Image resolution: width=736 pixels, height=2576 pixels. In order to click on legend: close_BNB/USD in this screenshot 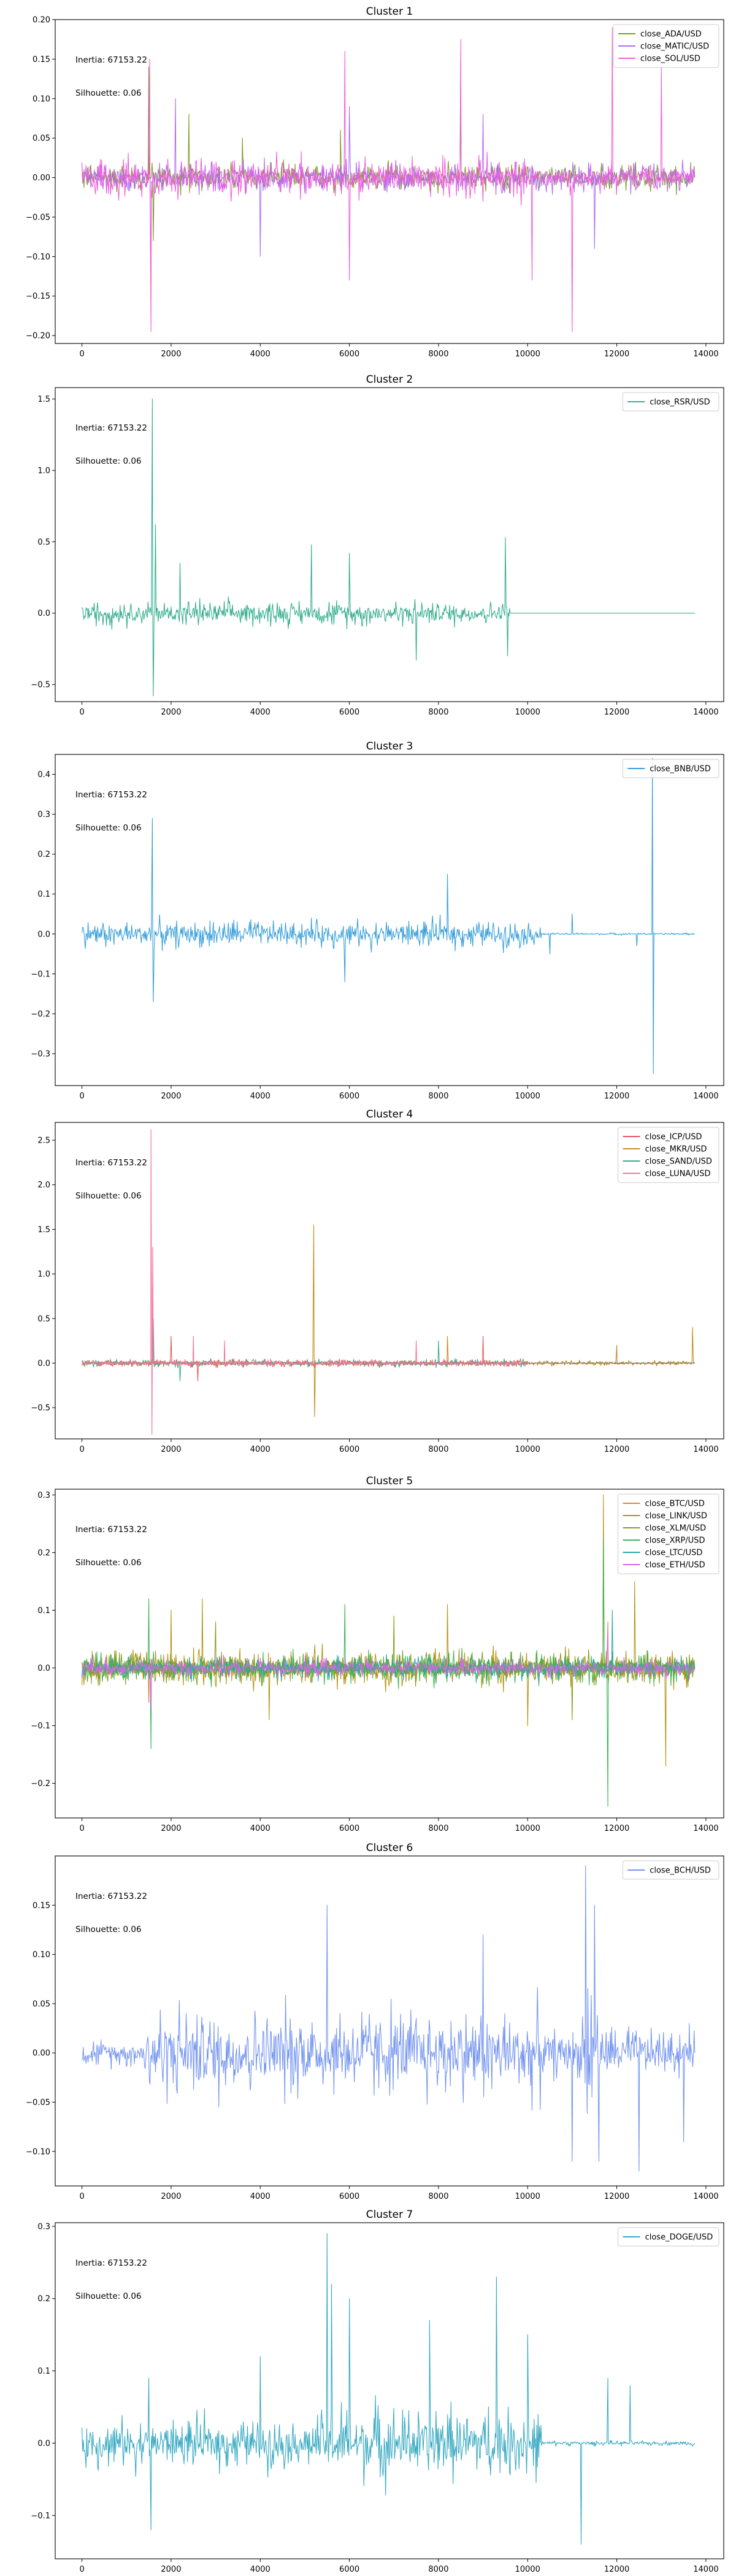, I will do `click(670, 768)`.